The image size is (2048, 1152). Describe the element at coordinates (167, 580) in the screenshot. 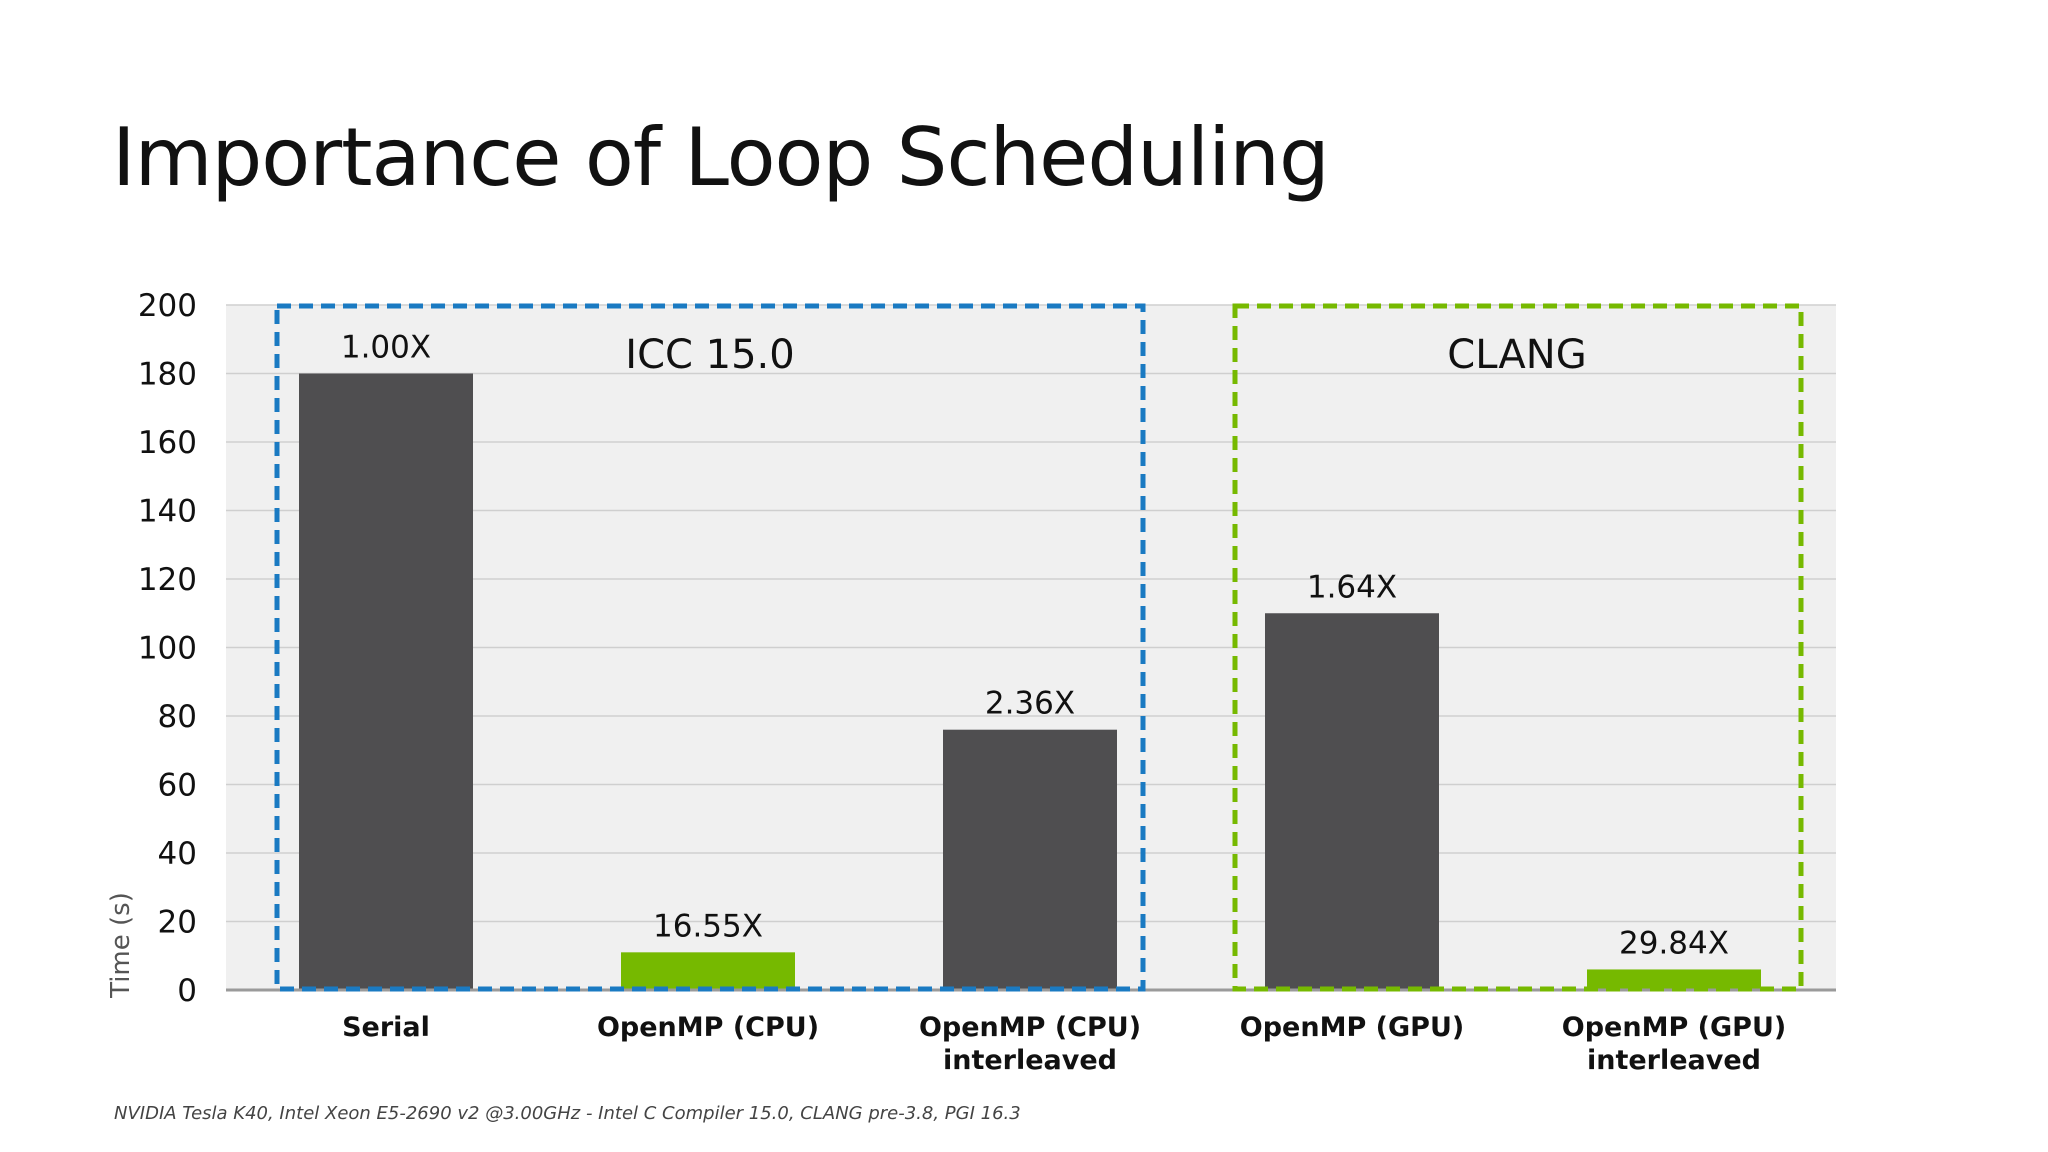

I see `y-tick-label: 120` at that location.